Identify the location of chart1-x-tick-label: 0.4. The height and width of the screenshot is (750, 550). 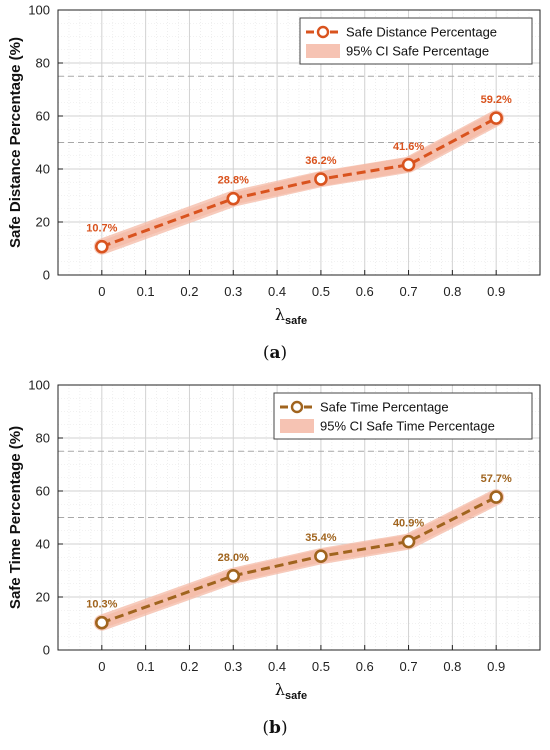
(277, 666).